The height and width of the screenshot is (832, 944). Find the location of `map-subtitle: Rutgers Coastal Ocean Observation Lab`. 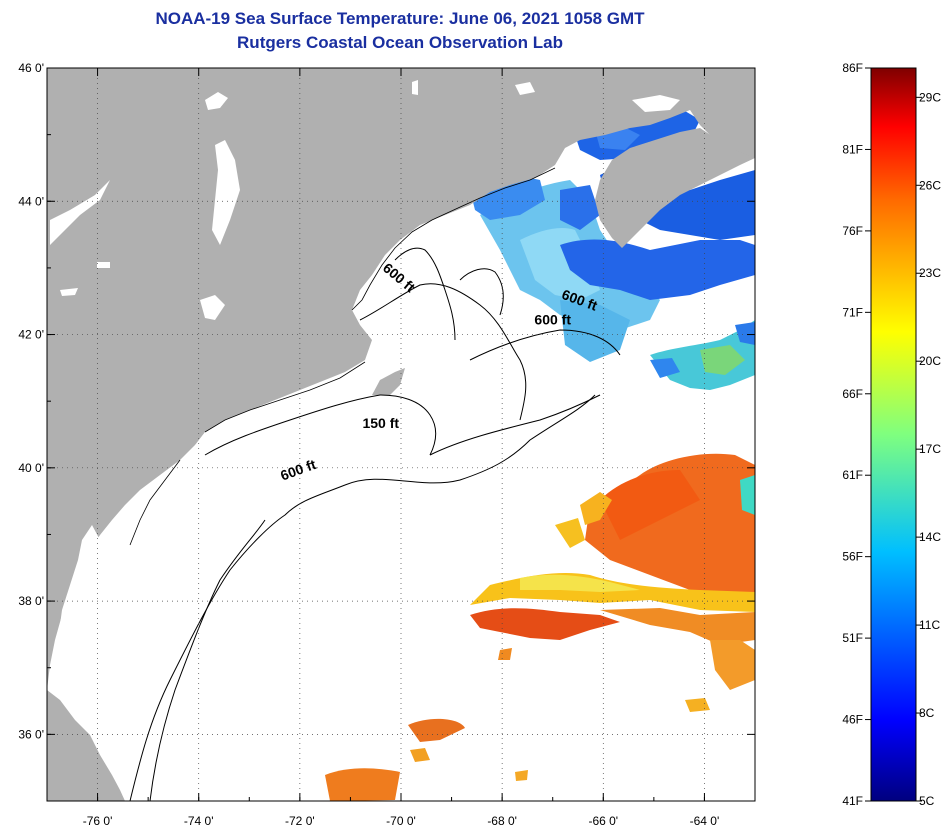

map-subtitle: Rutgers Coastal Ocean Observation Lab is located at coordinates (400, 42).